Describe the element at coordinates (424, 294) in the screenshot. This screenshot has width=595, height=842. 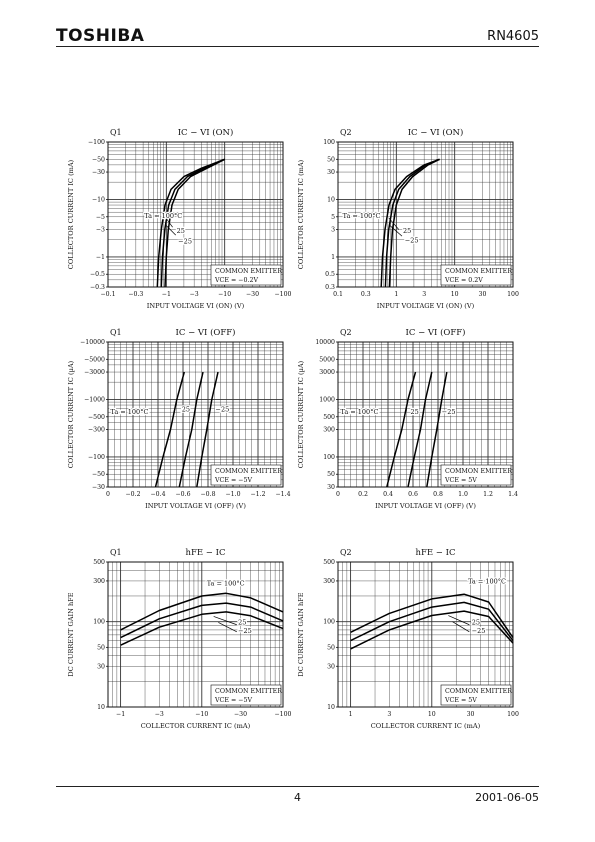
I see `x-tick-label: 3` at that location.